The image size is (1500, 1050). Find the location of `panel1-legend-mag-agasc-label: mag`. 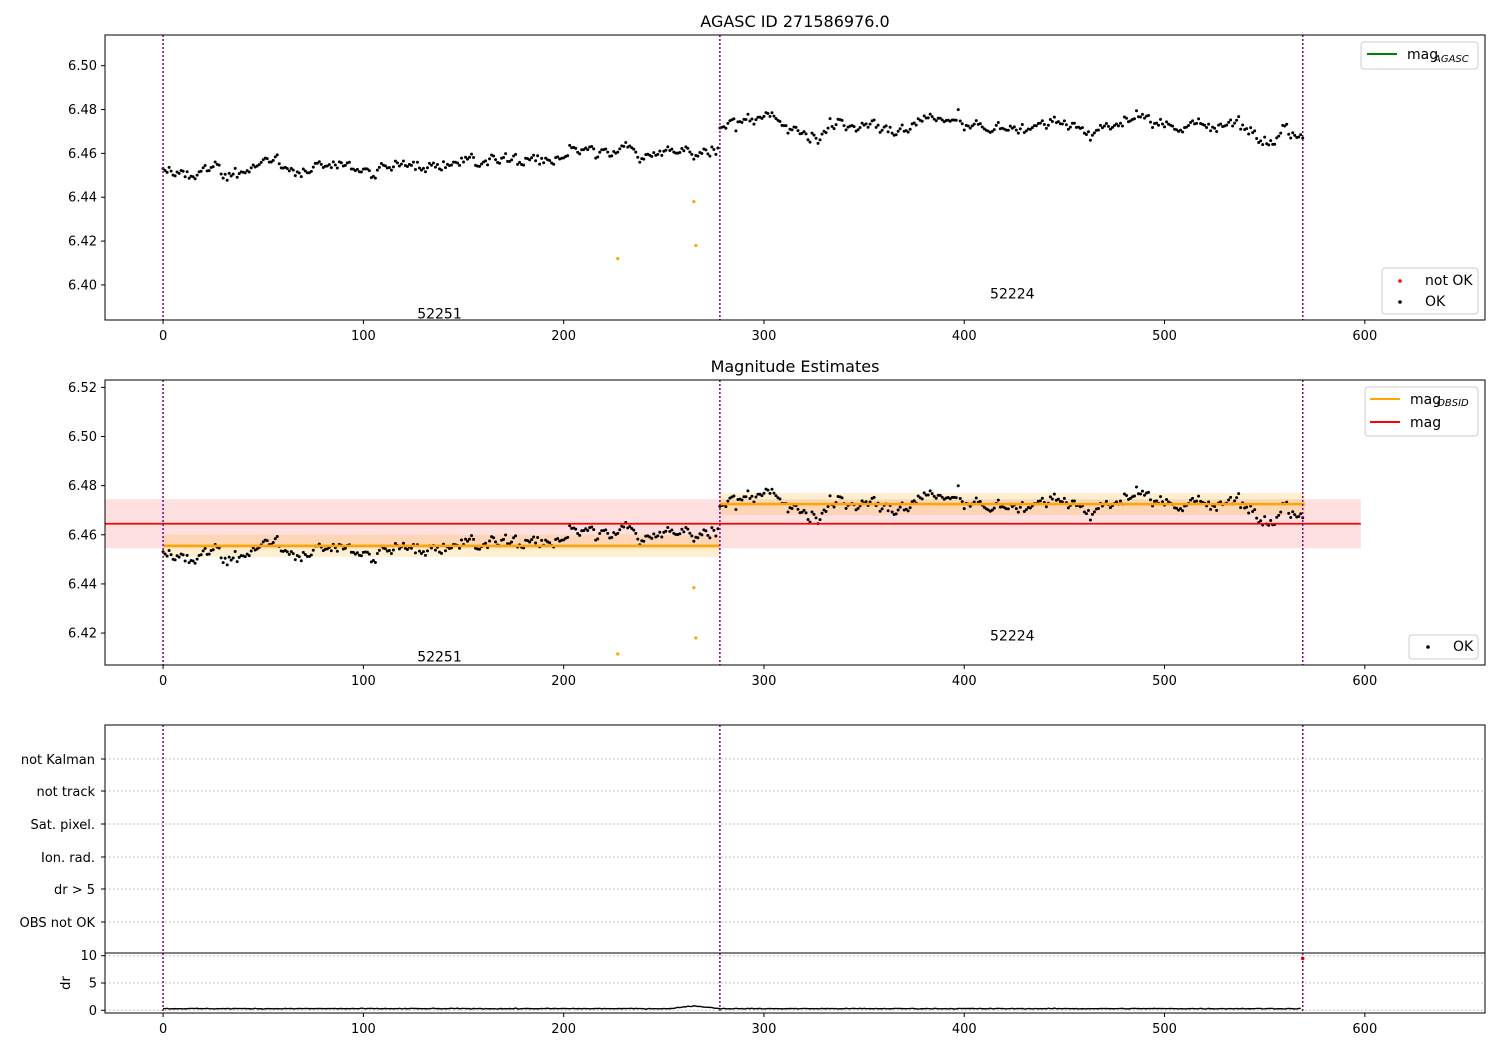

panel1-legend-mag-agasc-label: mag is located at coordinates (1422, 55).